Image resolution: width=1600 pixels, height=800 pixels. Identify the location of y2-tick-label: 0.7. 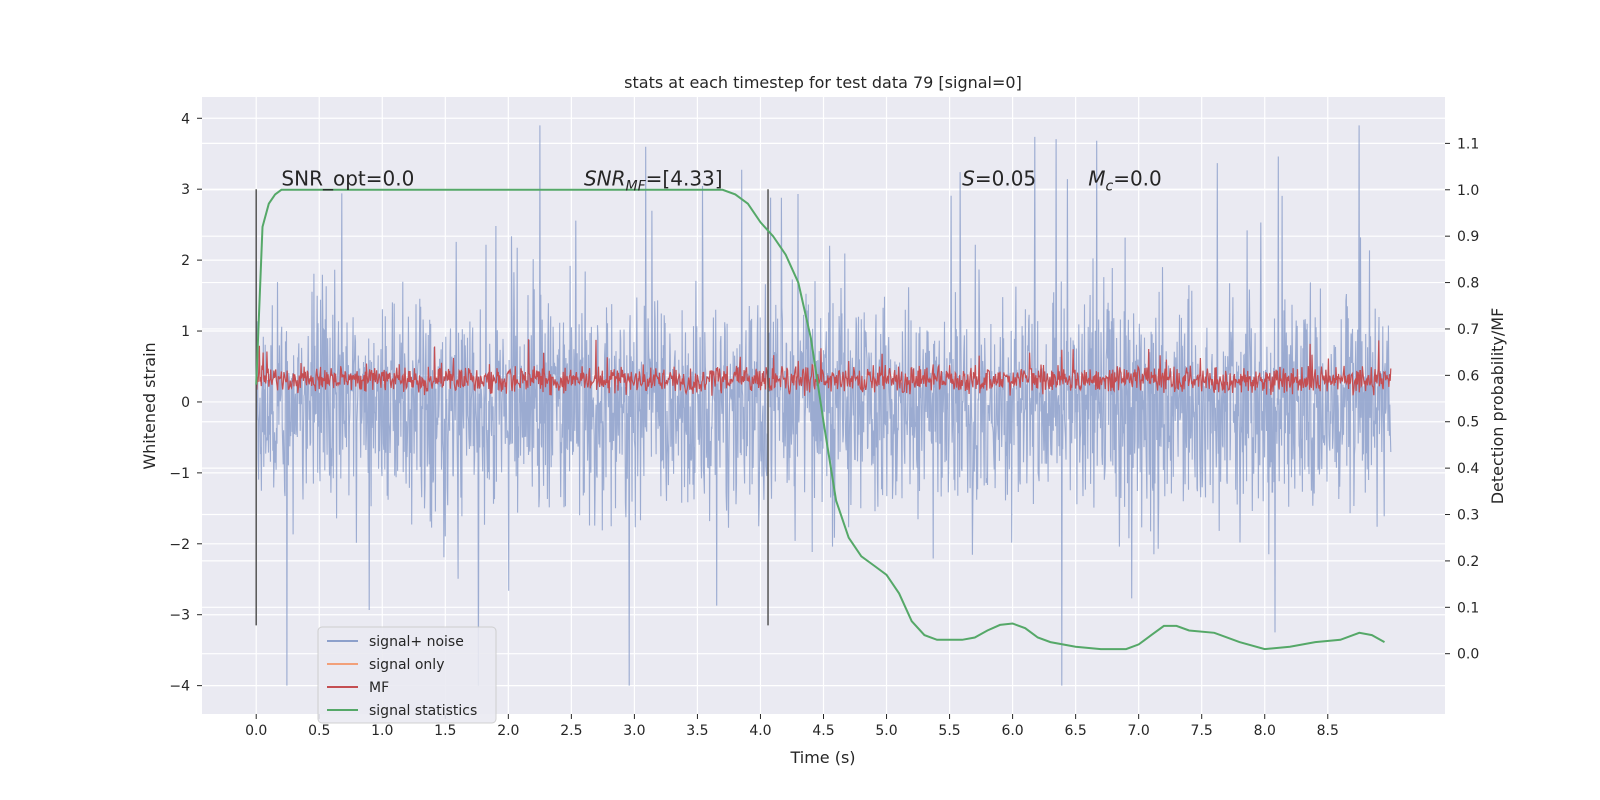
(1468, 330).